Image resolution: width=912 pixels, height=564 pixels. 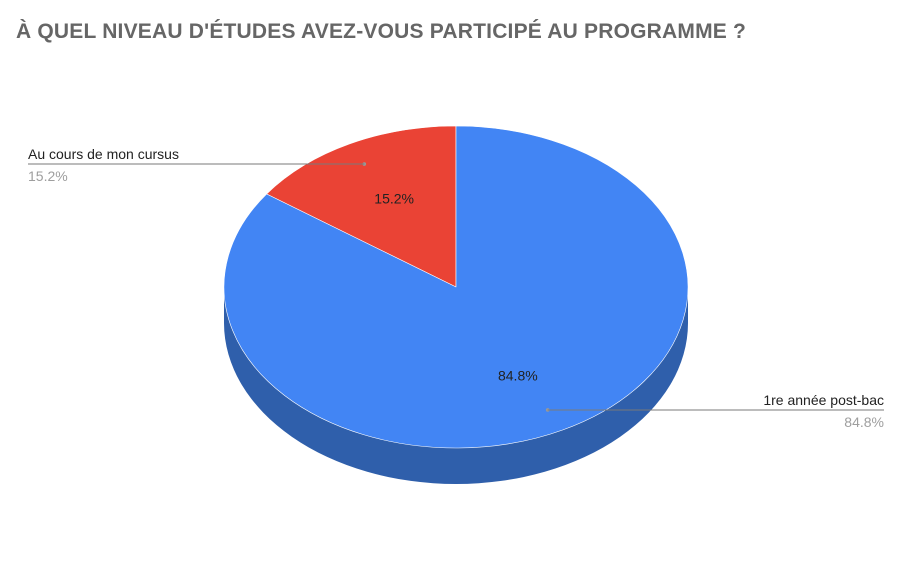 What do you see at coordinates (864, 422) in the screenshot?
I see `slice-percent-label-1: 84.8%` at bounding box center [864, 422].